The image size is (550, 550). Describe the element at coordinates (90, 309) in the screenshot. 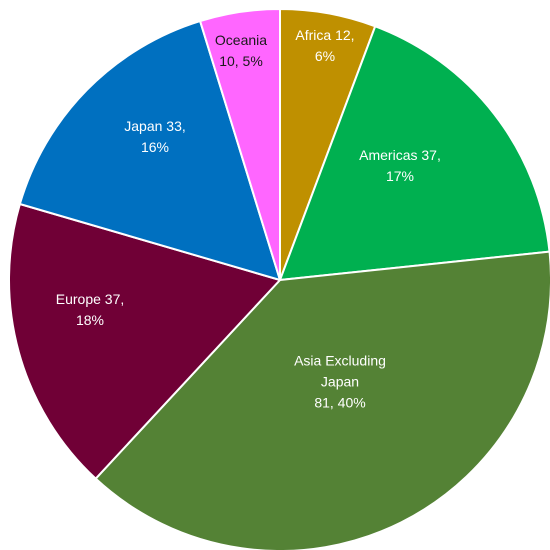

I see `data-label-europe: Europe 37, 18%` at that location.